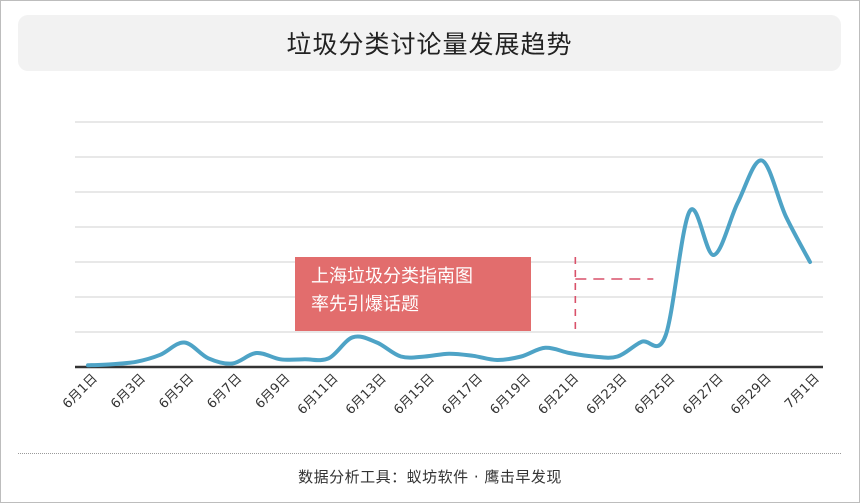 This screenshot has height=503, width=860. Describe the element at coordinates (559, 394) in the screenshot. I see `x-tick-label: 6月21日` at that location.